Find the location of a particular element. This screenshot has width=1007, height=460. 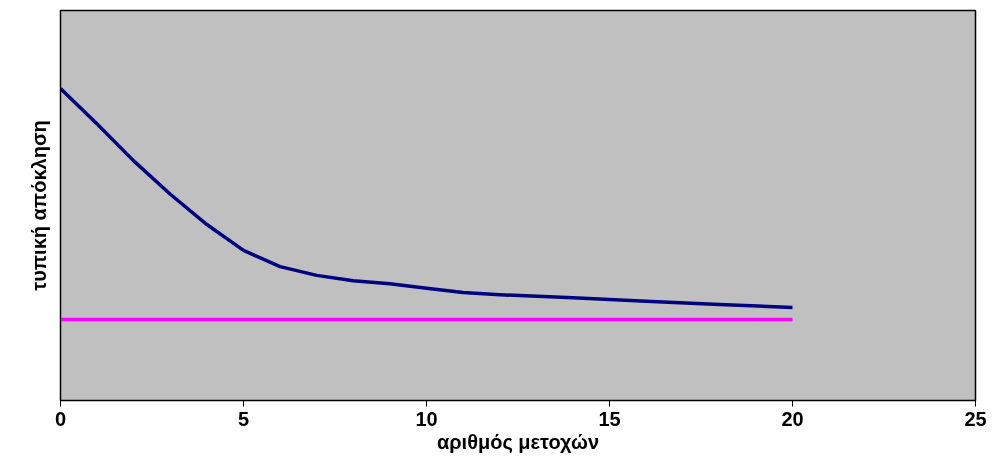

x-tick-label: 25 is located at coordinates (975, 418).